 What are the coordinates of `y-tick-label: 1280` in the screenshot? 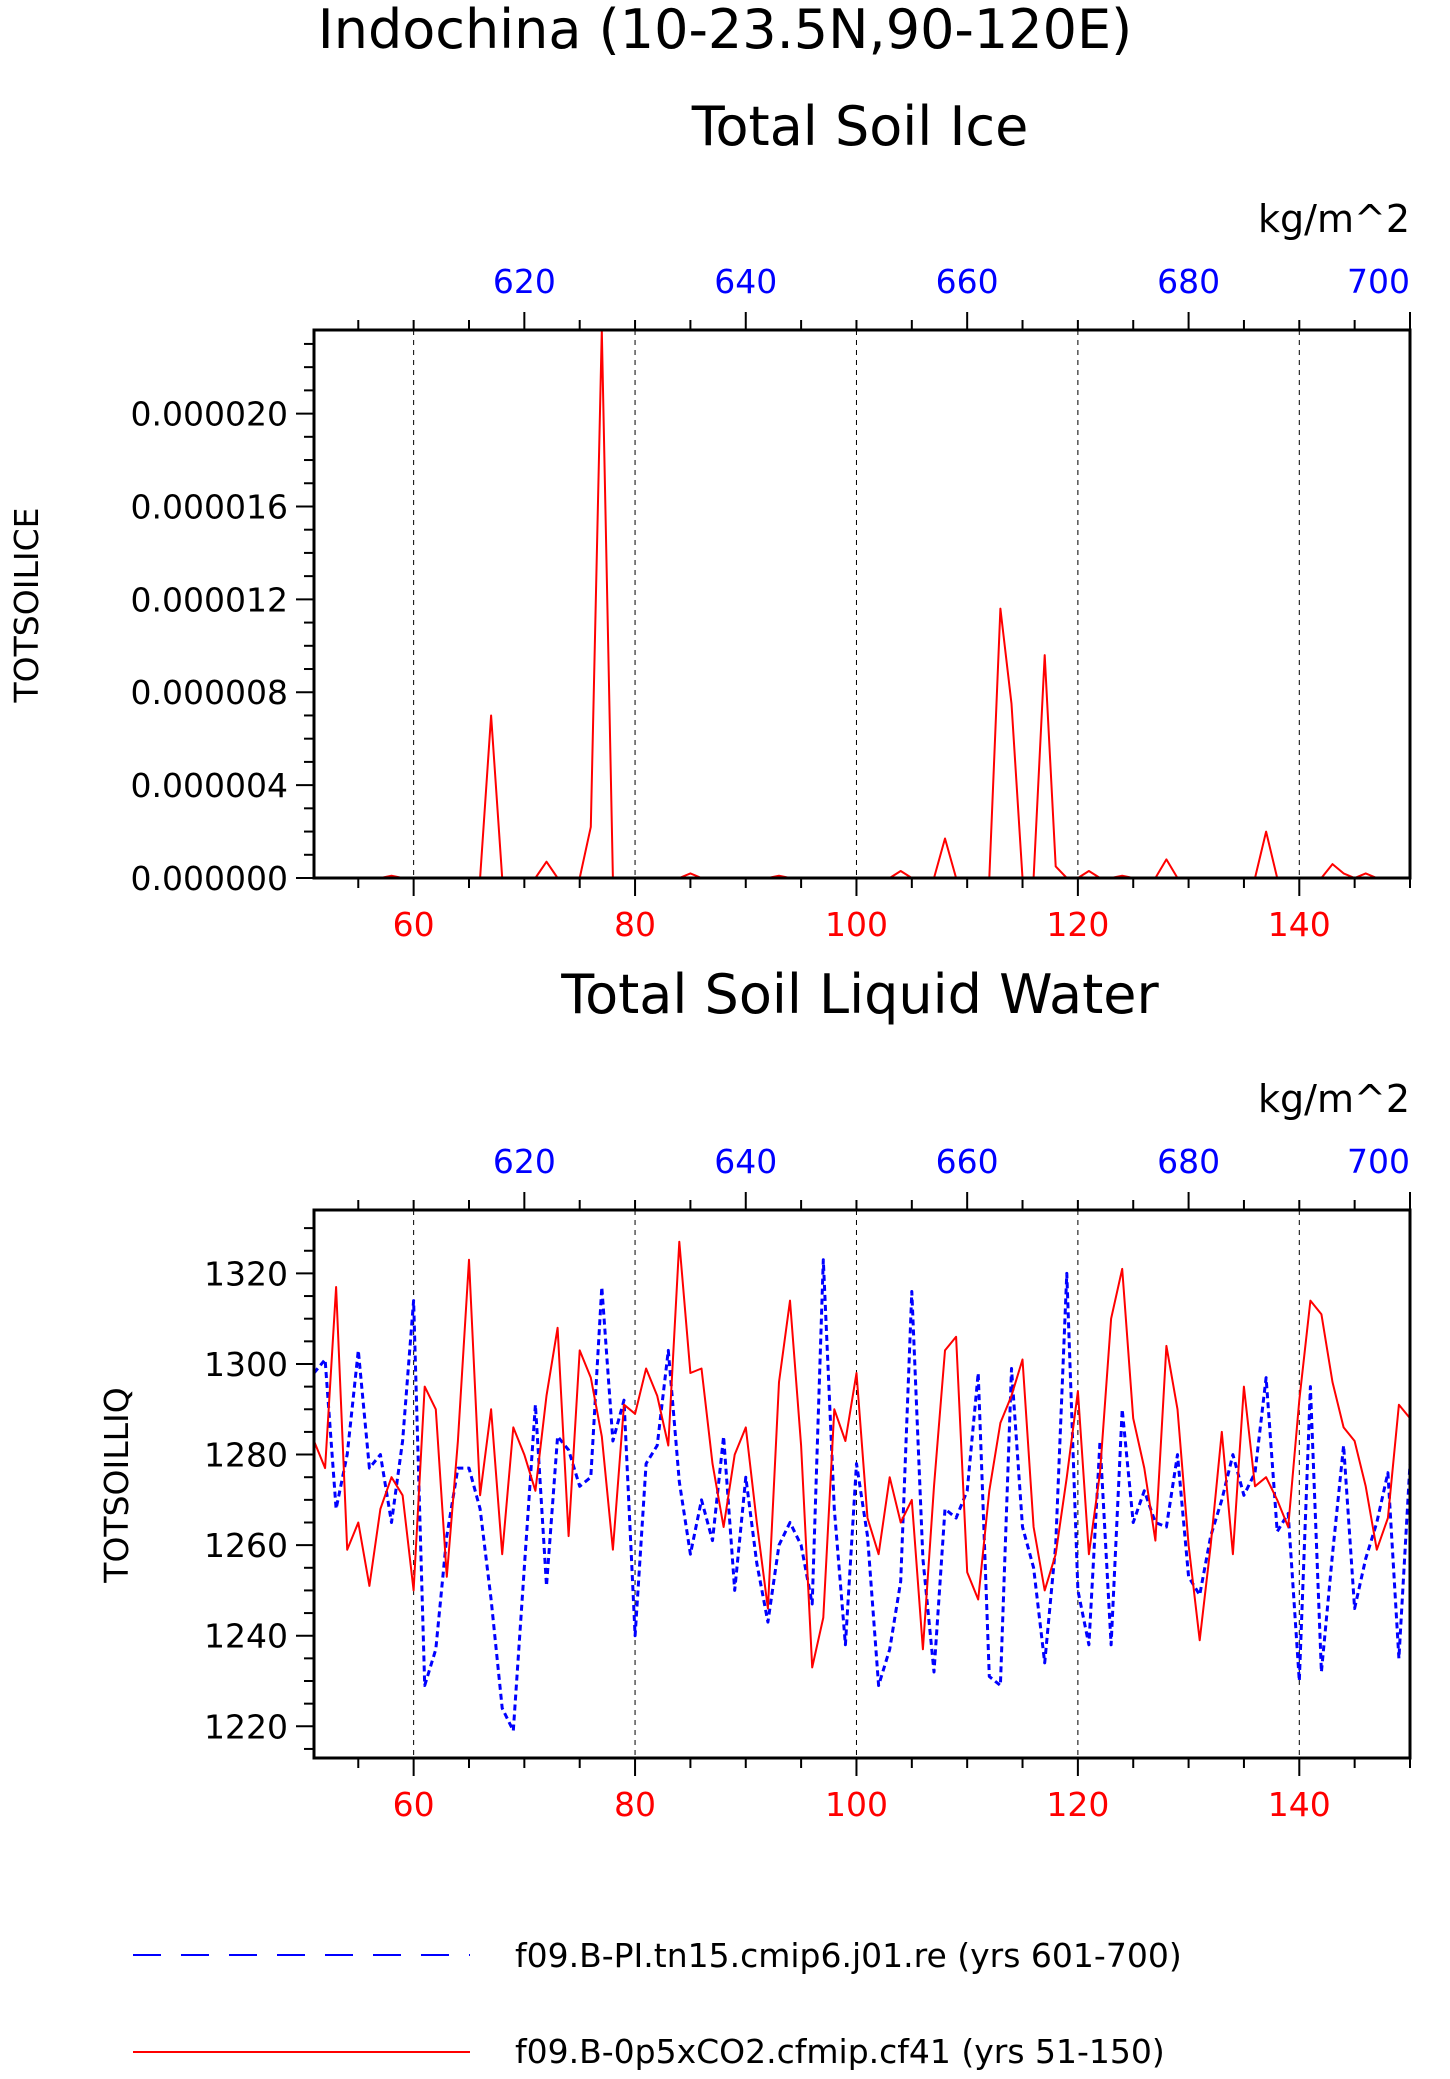 It's located at (246, 1455).